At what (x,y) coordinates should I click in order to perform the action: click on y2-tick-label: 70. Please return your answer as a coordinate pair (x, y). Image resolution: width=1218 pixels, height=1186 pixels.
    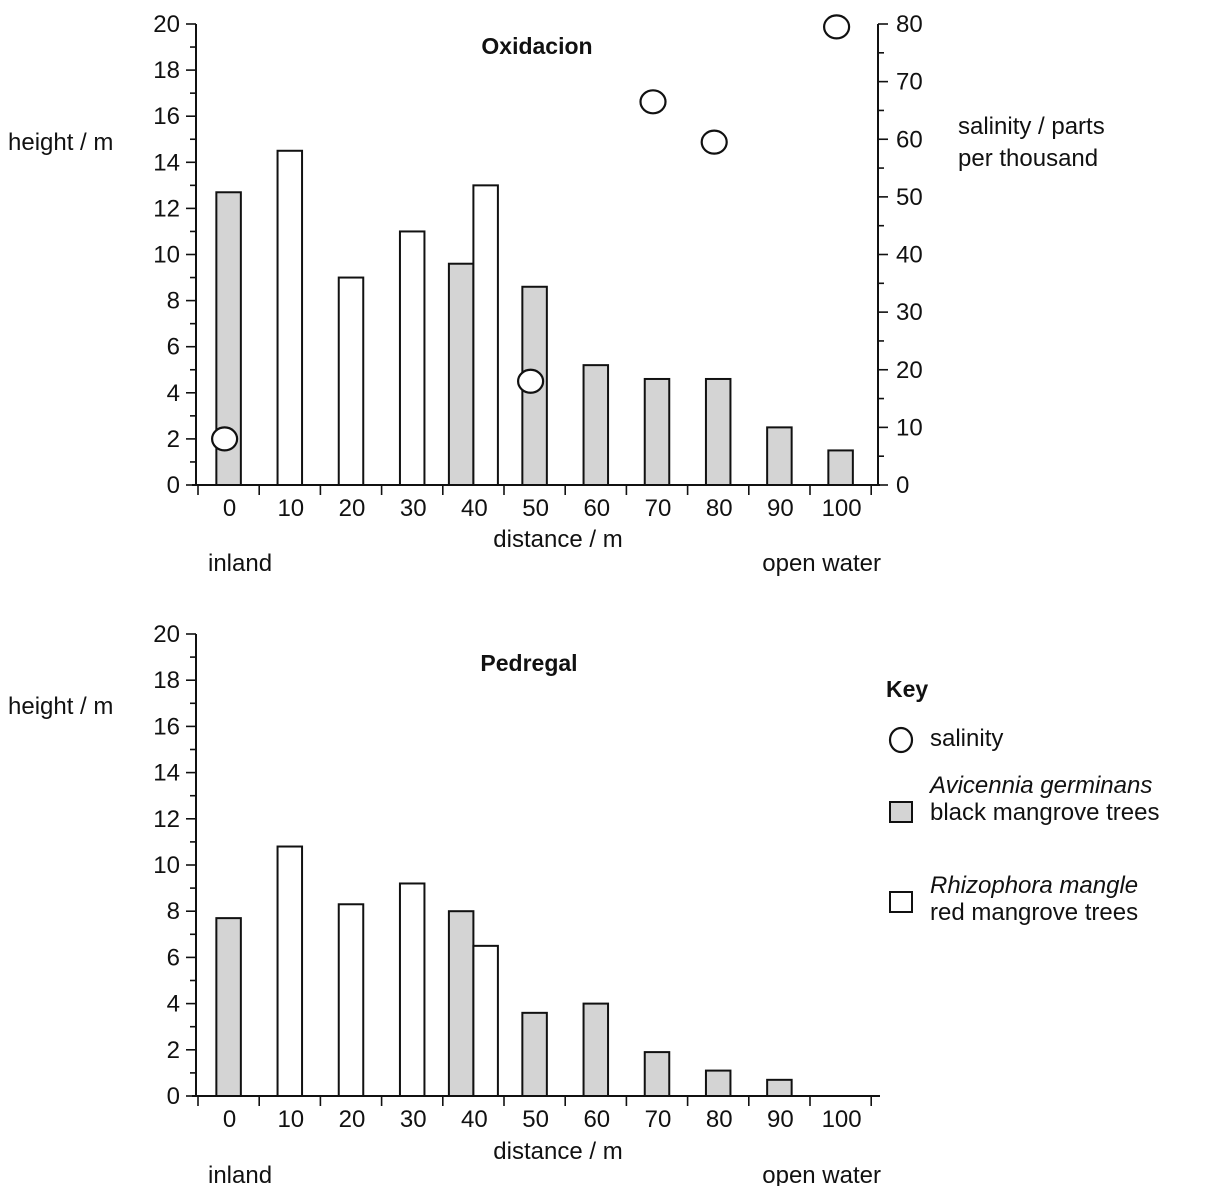
    Looking at the image, I should click on (909, 82).